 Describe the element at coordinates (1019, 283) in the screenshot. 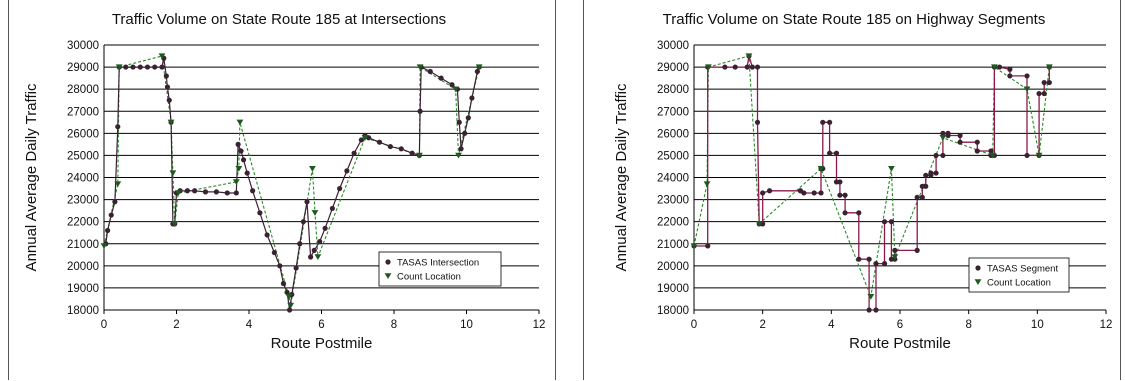

I see `legend-label: Count Location` at that location.